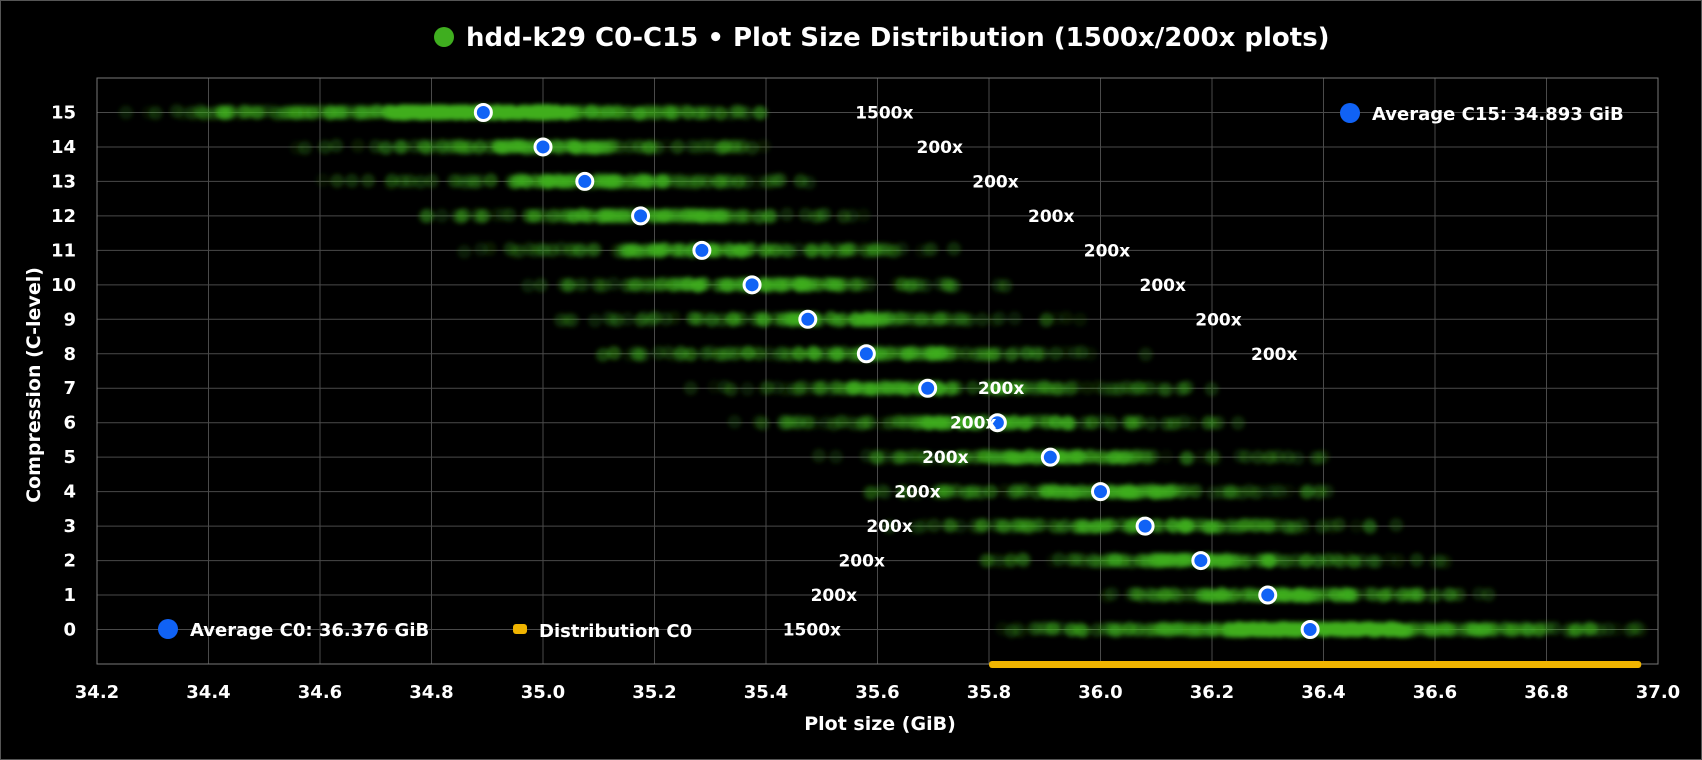  Describe the element at coordinates (834, 596) in the screenshot. I see `count-label-c1: 200x` at that location.